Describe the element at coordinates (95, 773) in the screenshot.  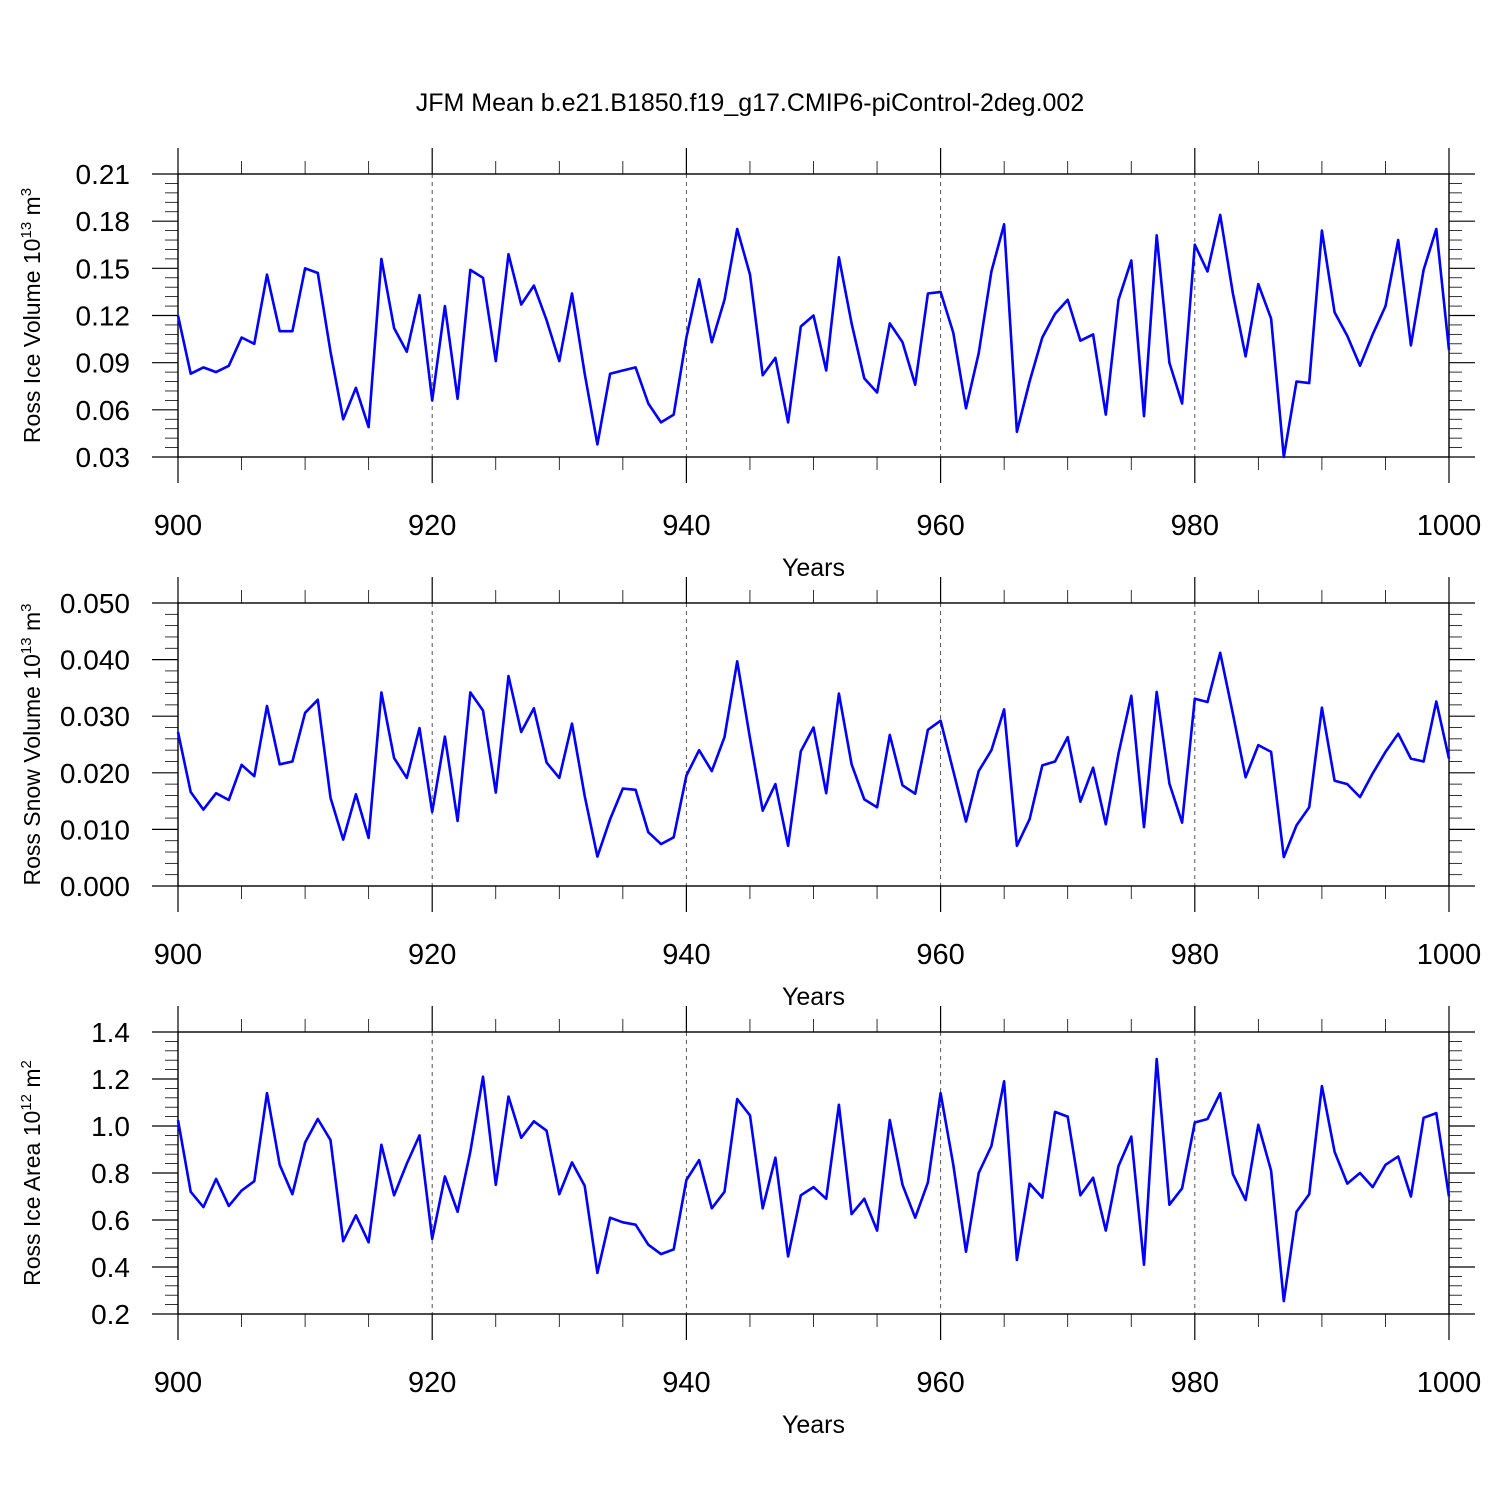
I see `y-tick-label: 0.020` at that location.